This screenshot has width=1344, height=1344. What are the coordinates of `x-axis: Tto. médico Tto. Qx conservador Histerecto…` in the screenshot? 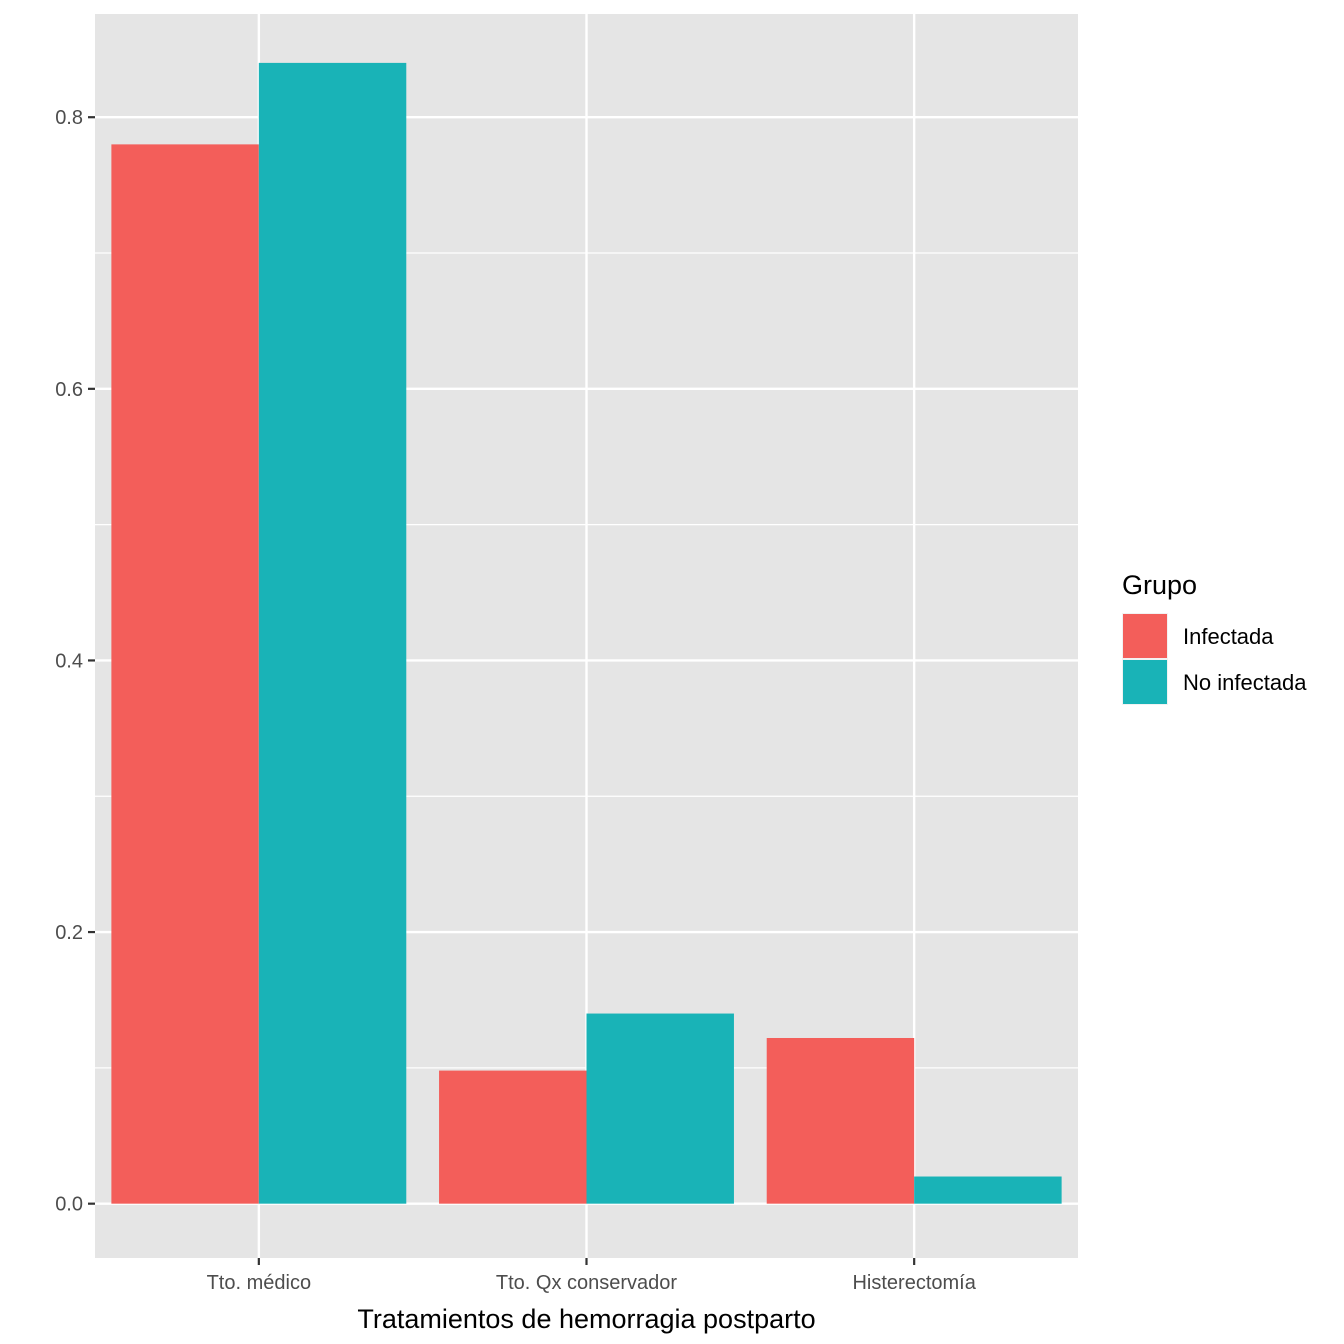 It's located at (592, 1276).